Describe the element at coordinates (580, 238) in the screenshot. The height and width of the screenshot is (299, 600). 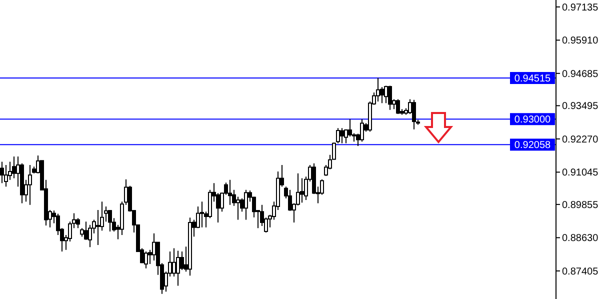
I see `y-tick-label: 0.88630` at that location.